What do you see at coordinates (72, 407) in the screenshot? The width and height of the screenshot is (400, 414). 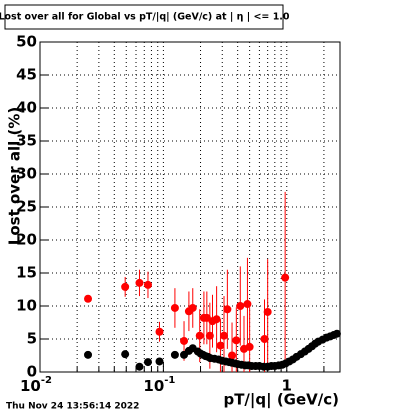 I see `footer-date: Thu Nov 24 13:56:14 2022` at bounding box center [72, 407].